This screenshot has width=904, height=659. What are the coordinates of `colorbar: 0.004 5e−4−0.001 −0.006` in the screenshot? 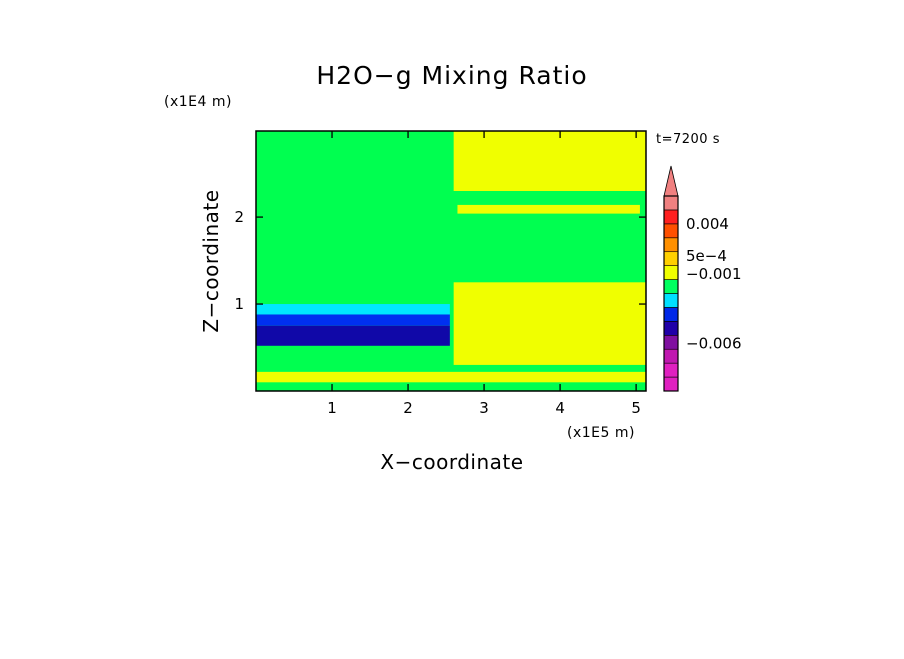 It's located at (702, 278).